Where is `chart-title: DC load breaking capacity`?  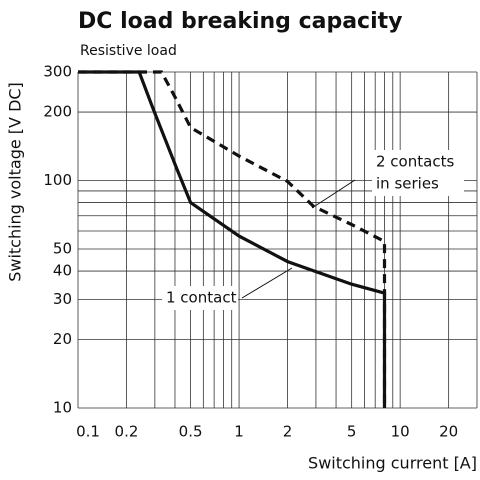 chart-title: DC load breaking capacity is located at coordinates (240, 21).